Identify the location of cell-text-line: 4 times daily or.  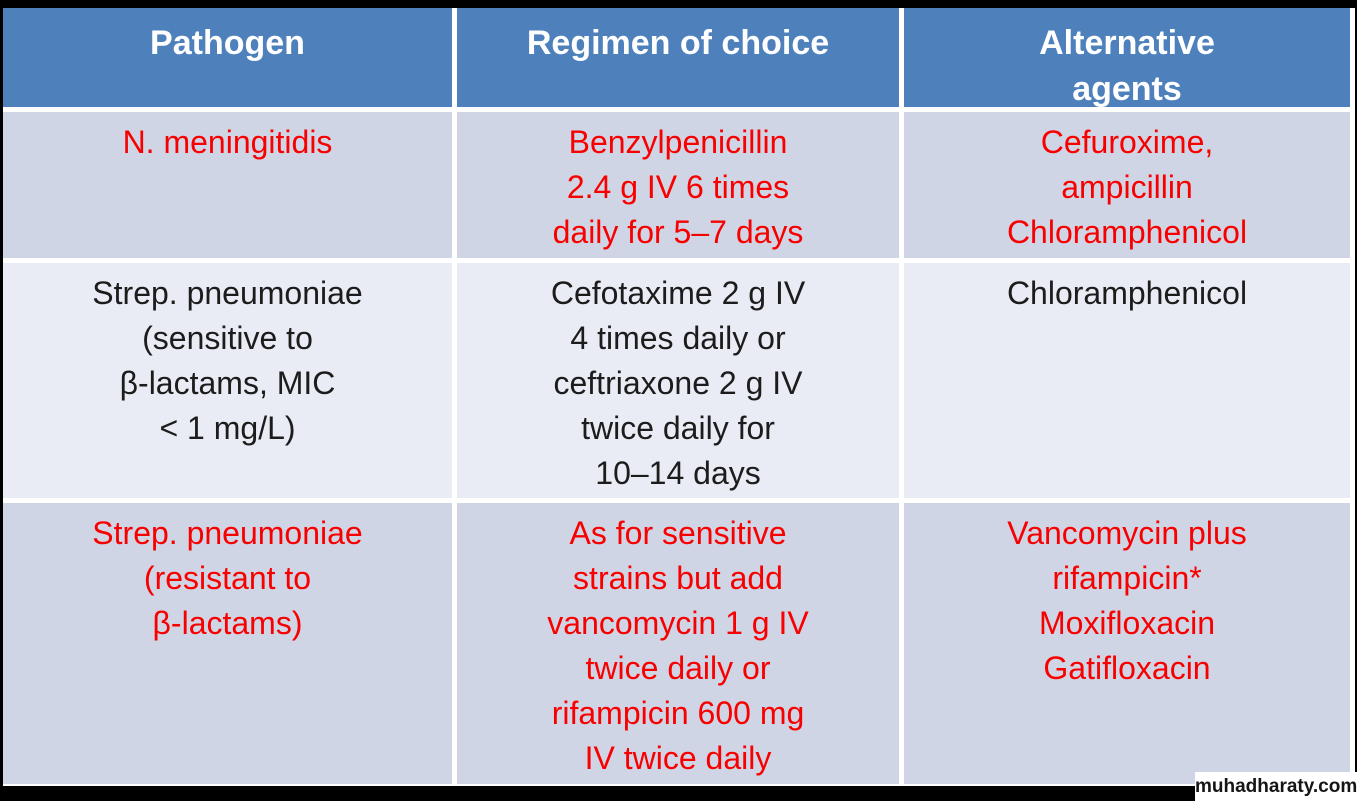
(678, 338).